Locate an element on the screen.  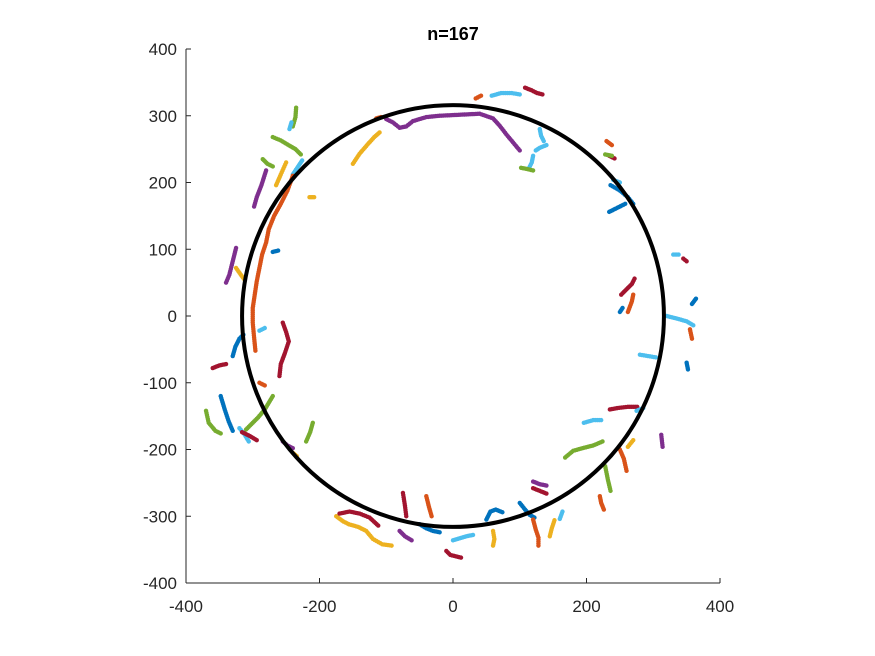
x-tick-label: 400 is located at coordinates (720, 606).